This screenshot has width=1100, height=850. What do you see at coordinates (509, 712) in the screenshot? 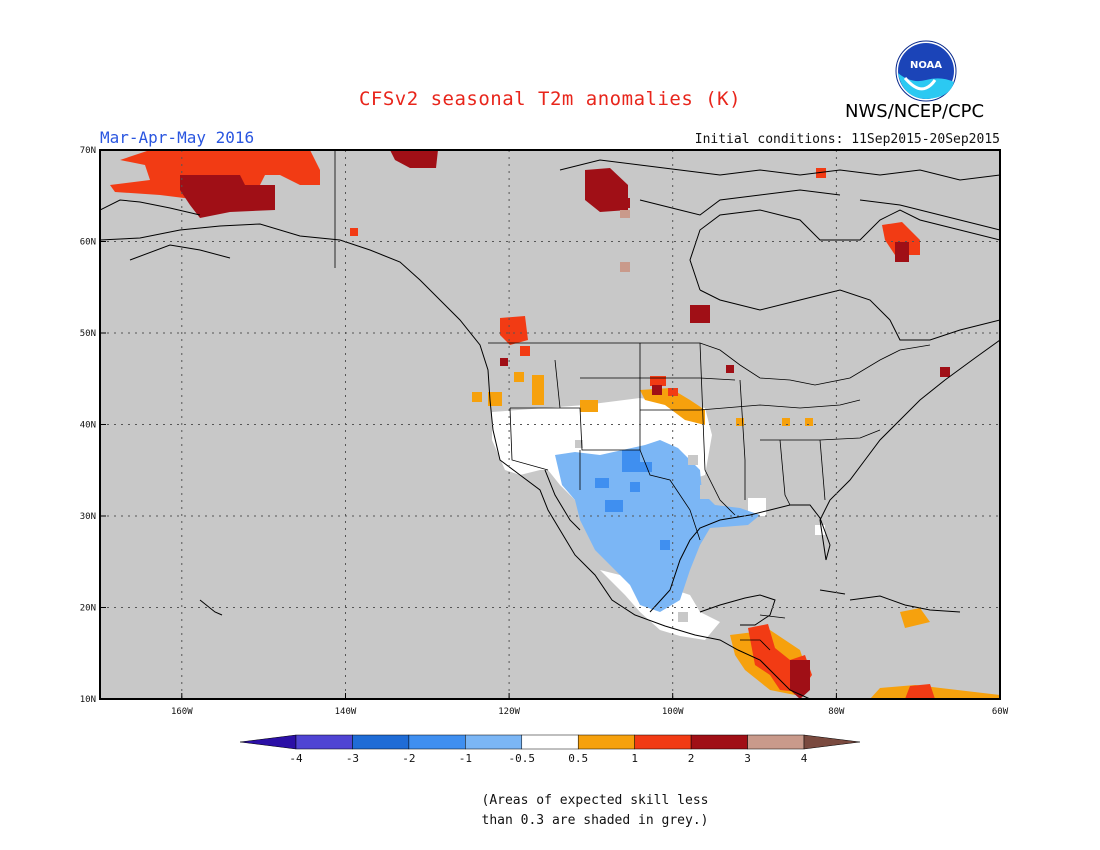
I see `lon-label-120W: 120W` at bounding box center [509, 712].